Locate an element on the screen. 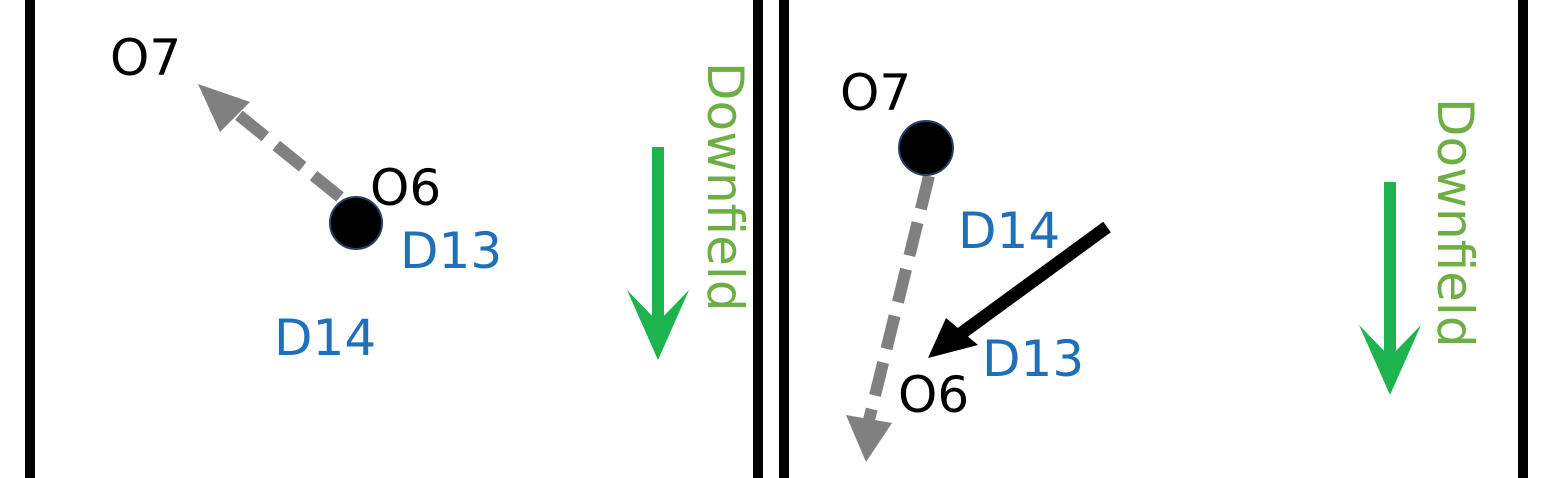 This screenshot has height=478, width=1552. right-pass-route-arrow is located at coordinates (899, 298).